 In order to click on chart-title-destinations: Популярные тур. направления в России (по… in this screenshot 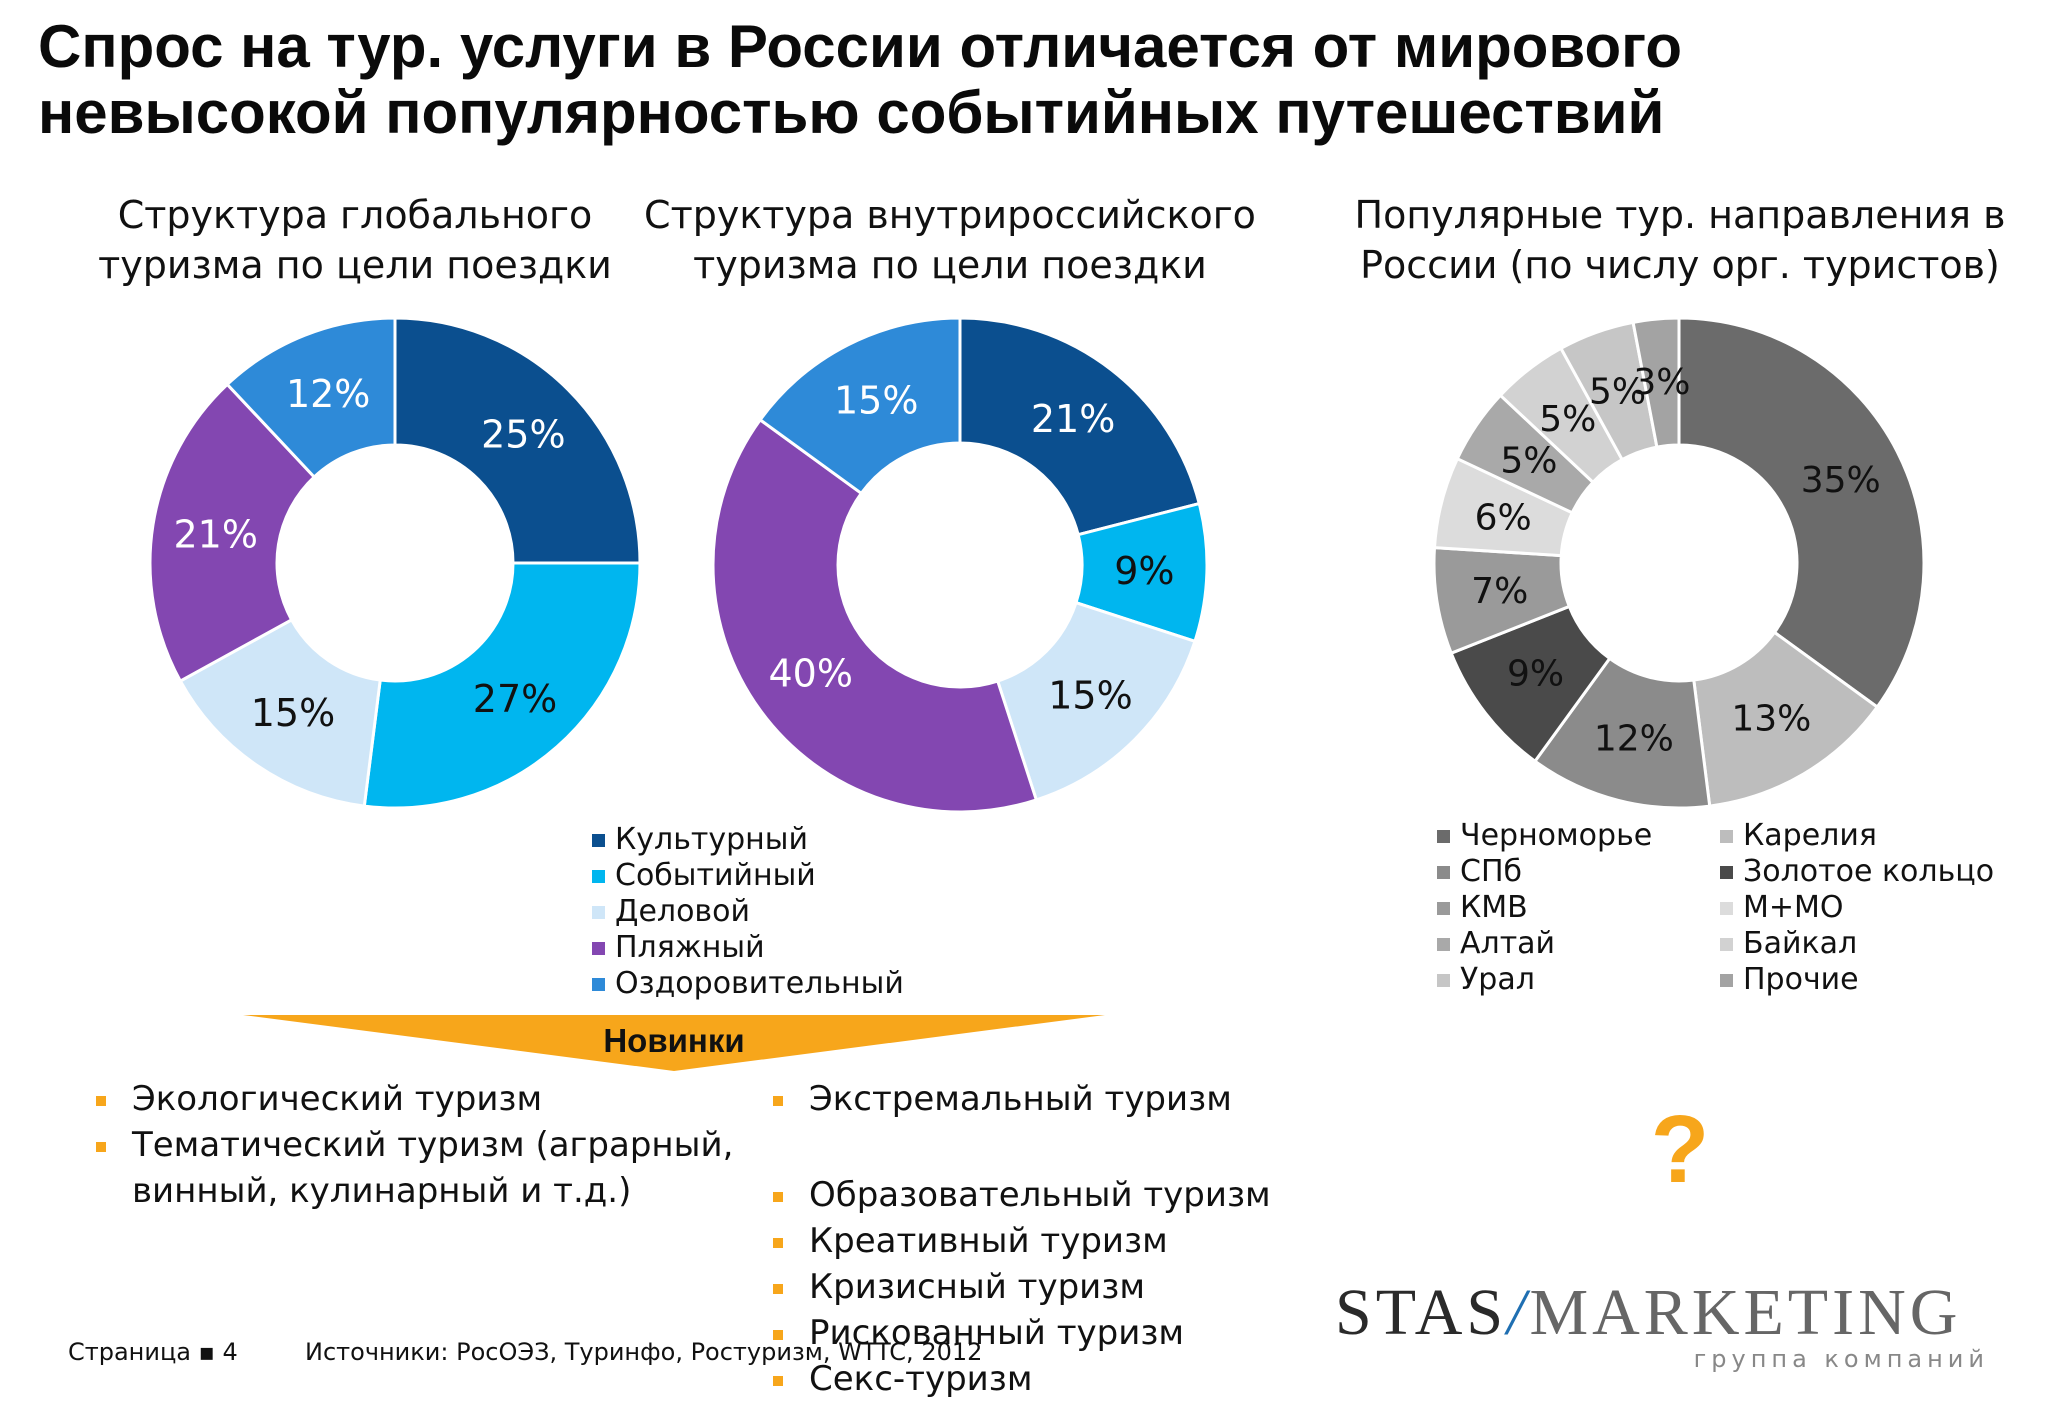, I will do `click(1680, 240)`.